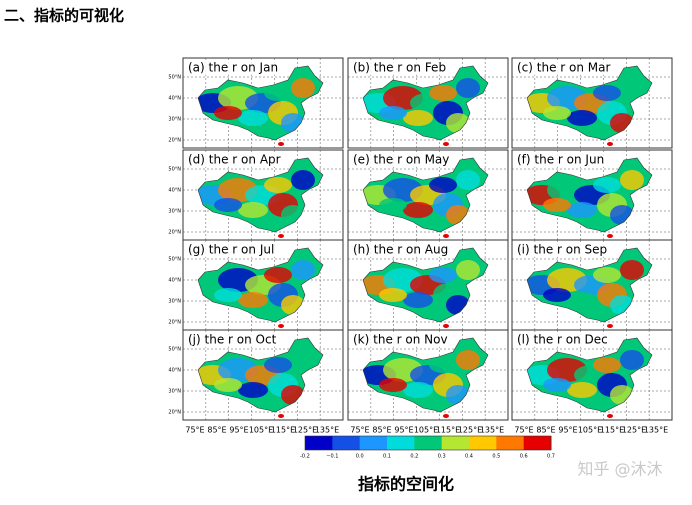 This screenshot has width=692, height=505. I want to click on map-panel: (d) the r on Apr, so click(263, 195).